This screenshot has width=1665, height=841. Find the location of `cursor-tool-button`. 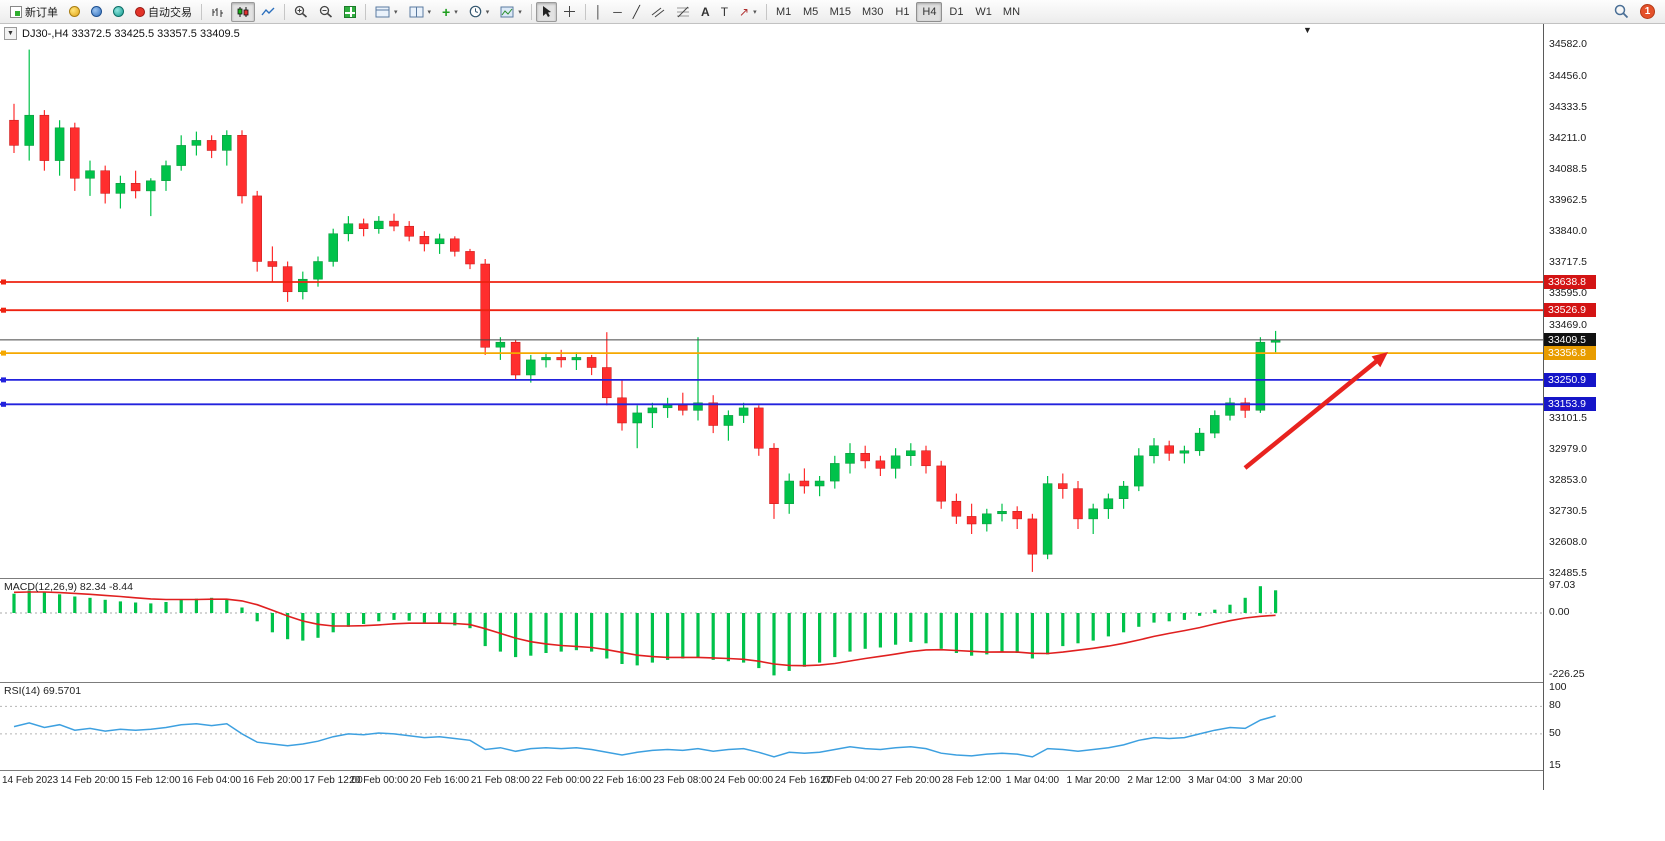

cursor-tool-button is located at coordinates (546, 11).